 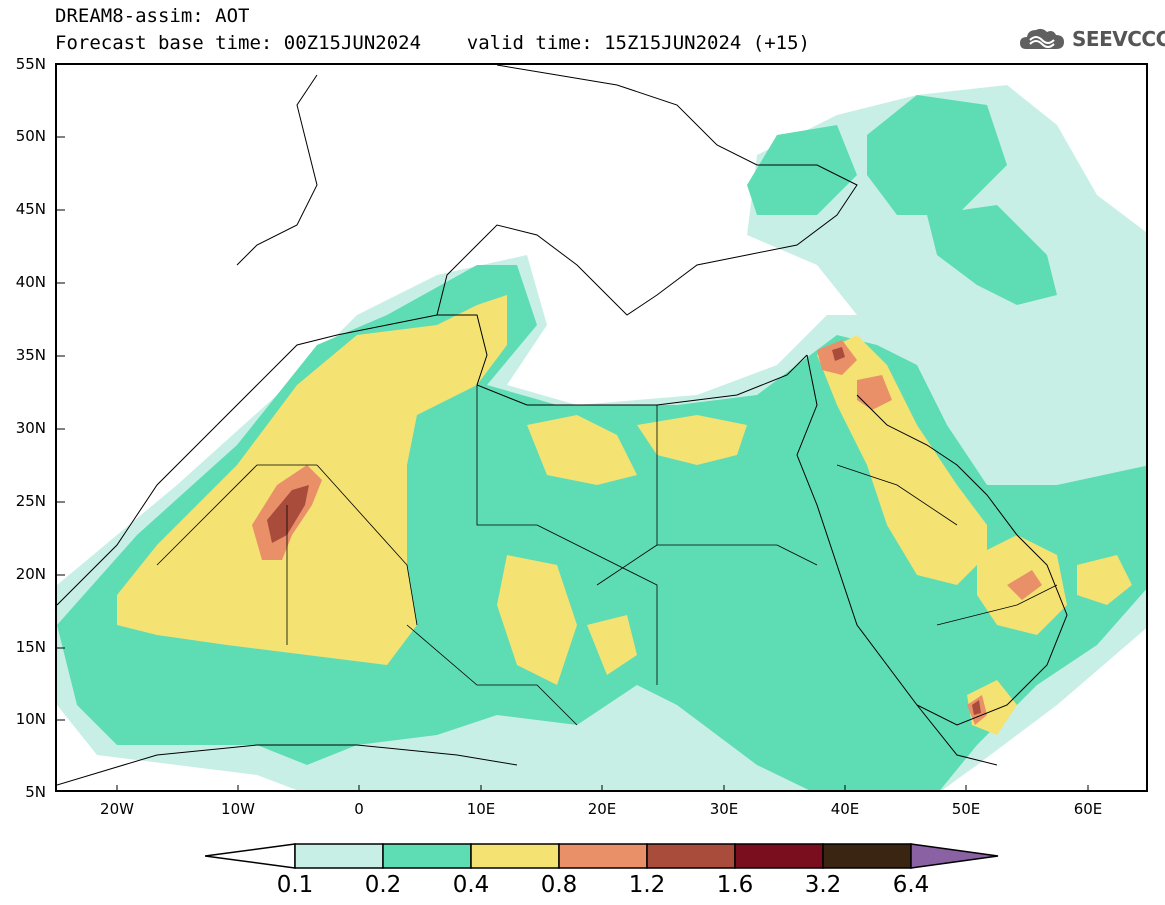 What do you see at coordinates (30, 209) in the screenshot?
I see `lat-label-45n: 45N` at bounding box center [30, 209].